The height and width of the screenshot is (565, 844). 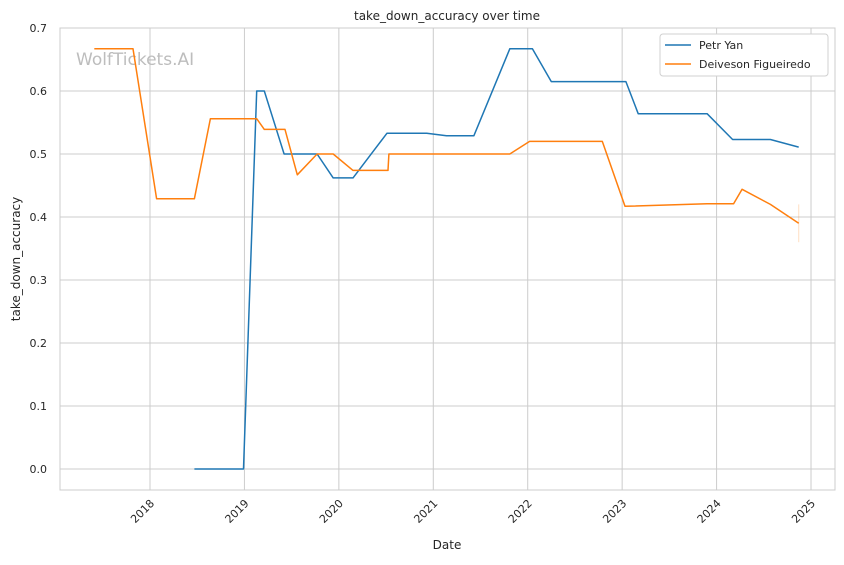 I want to click on y-tick-label: 0.2, so click(x=39, y=343).